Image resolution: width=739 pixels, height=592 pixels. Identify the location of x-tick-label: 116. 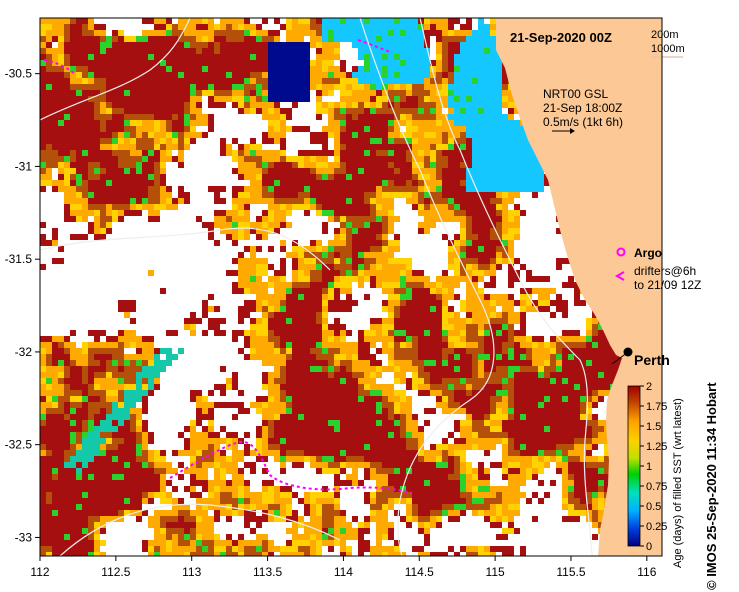
(646, 572).